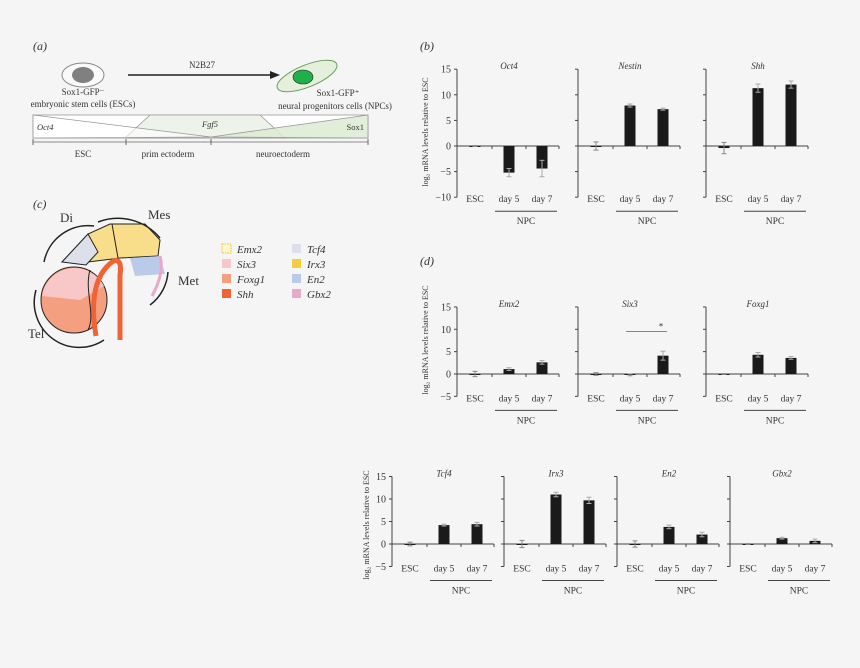  I want to click on sox1-label: Sox1, so click(355, 127).